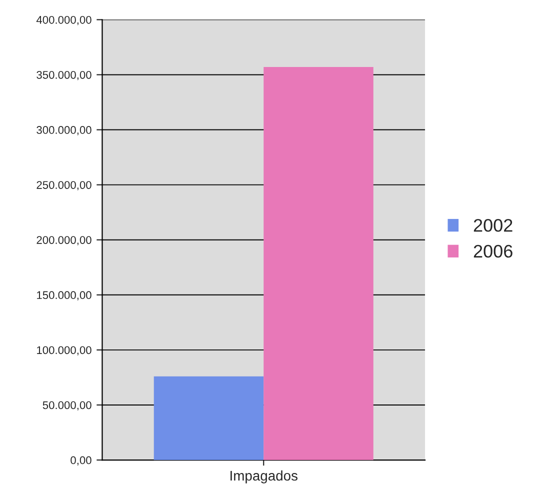 The image size is (538, 492). What do you see at coordinates (64, 185) in the screenshot?
I see `y-tick-label: 250.000,00` at bounding box center [64, 185].